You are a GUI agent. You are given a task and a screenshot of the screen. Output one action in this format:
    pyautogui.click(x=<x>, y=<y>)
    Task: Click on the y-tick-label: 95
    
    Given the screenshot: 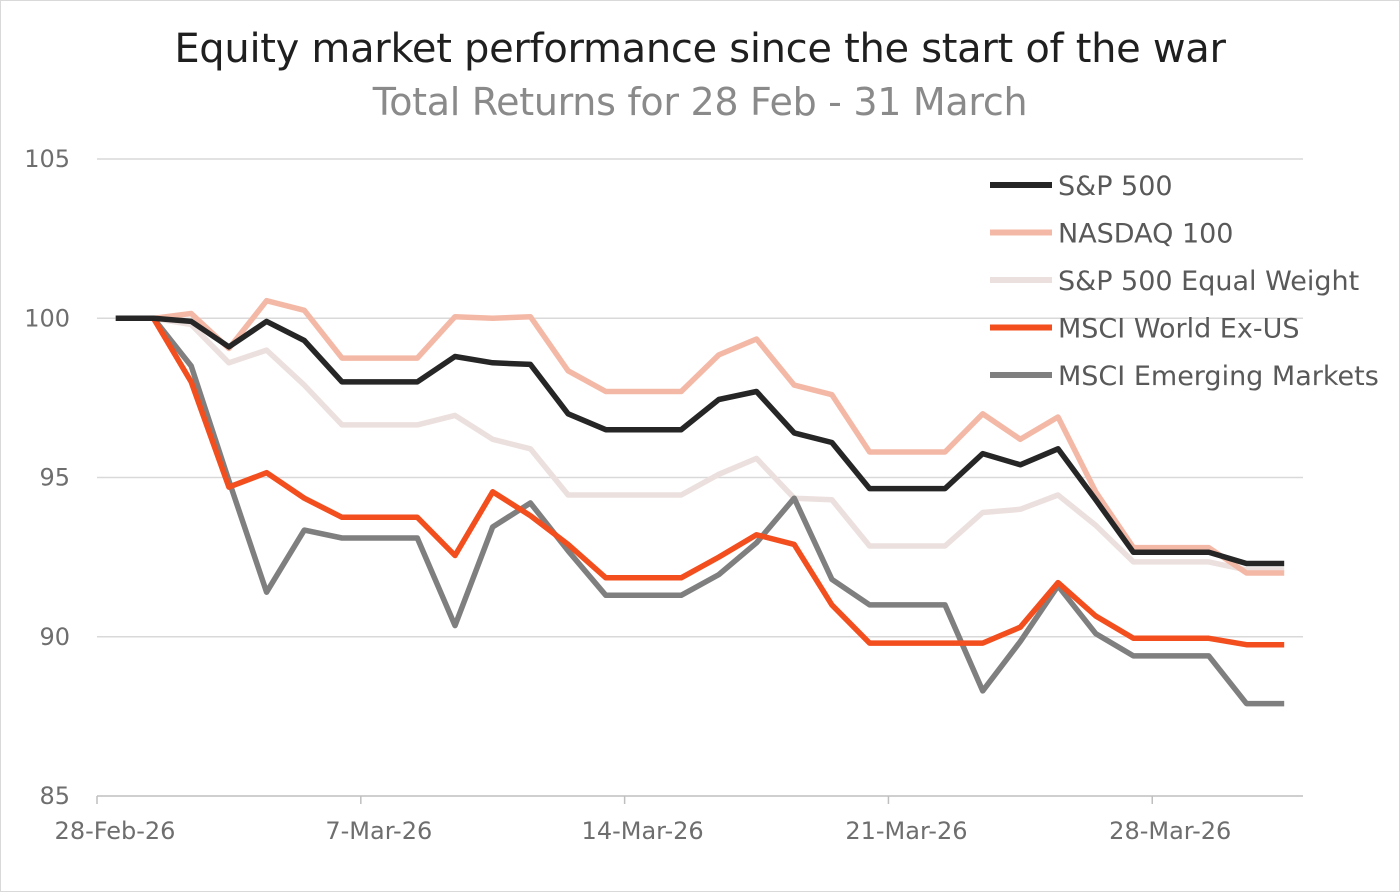 What is the action you would take?
    pyautogui.click(x=54, y=478)
    